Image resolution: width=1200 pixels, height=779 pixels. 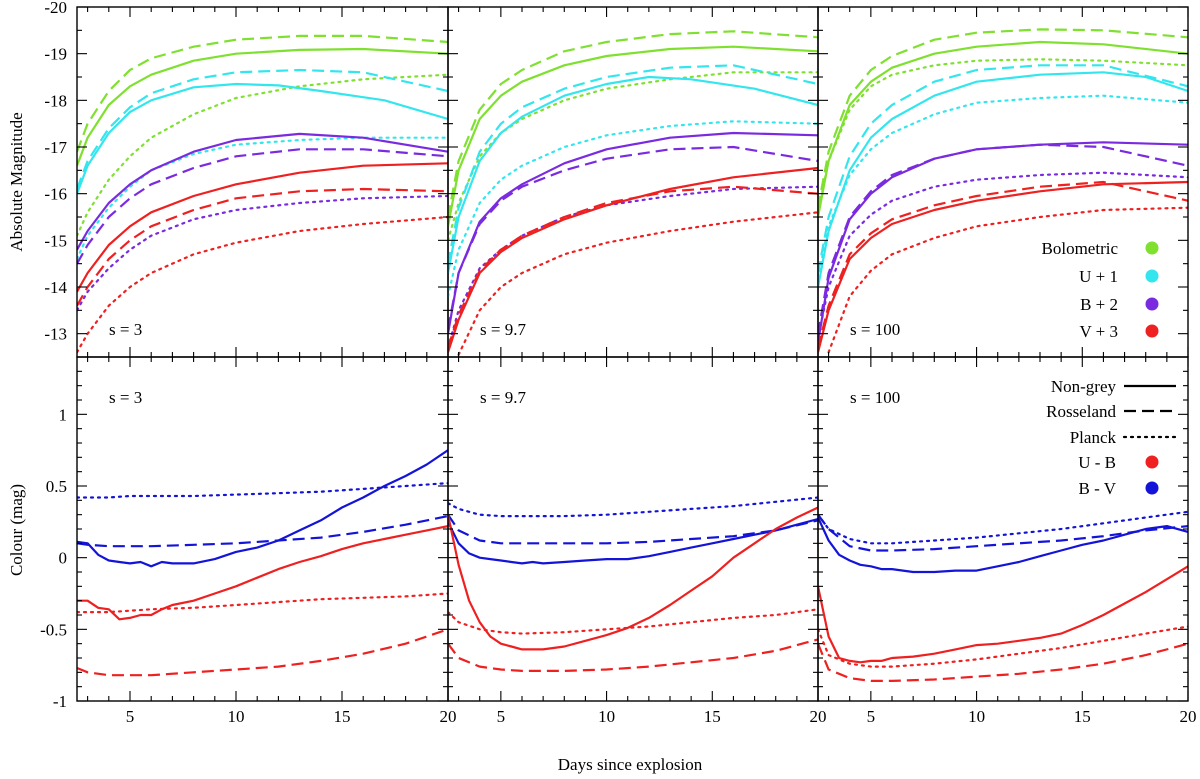 What do you see at coordinates (53, 629) in the screenshot?
I see `y-tick-label: -0.5` at bounding box center [53, 629].